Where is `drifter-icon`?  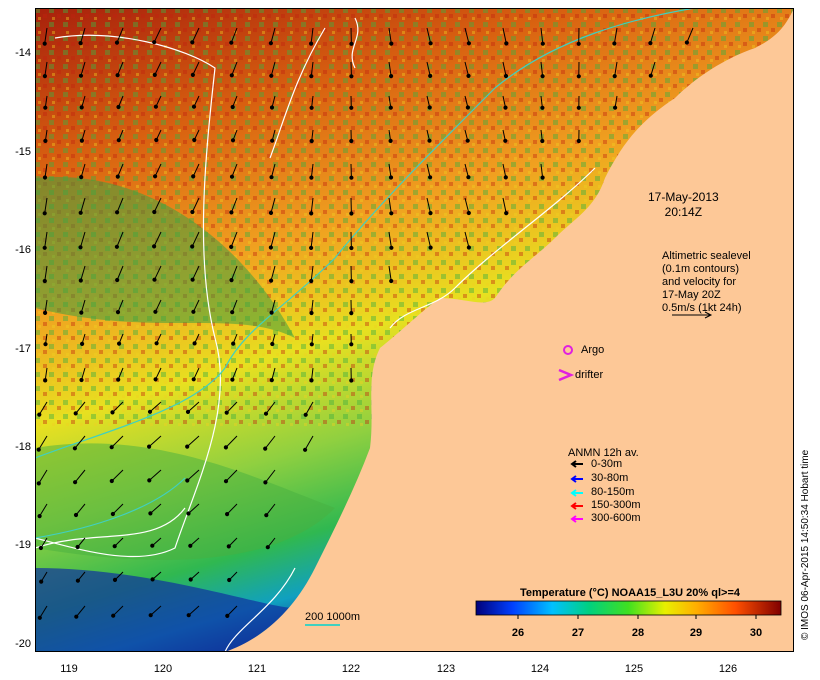 drifter-icon is located at coordinates (566, 375).